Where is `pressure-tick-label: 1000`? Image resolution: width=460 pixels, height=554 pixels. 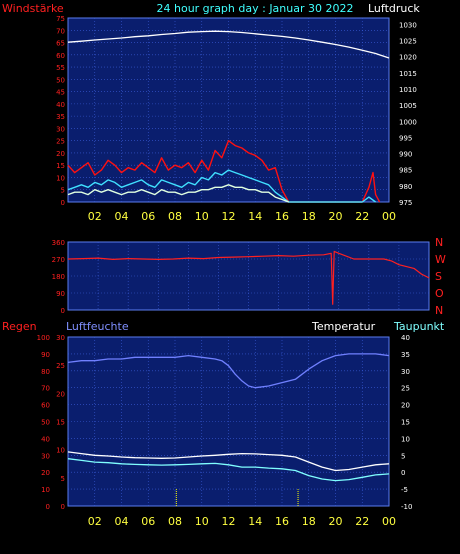 pressure-tick-label: 1000 is located at coordinates (408, 122).